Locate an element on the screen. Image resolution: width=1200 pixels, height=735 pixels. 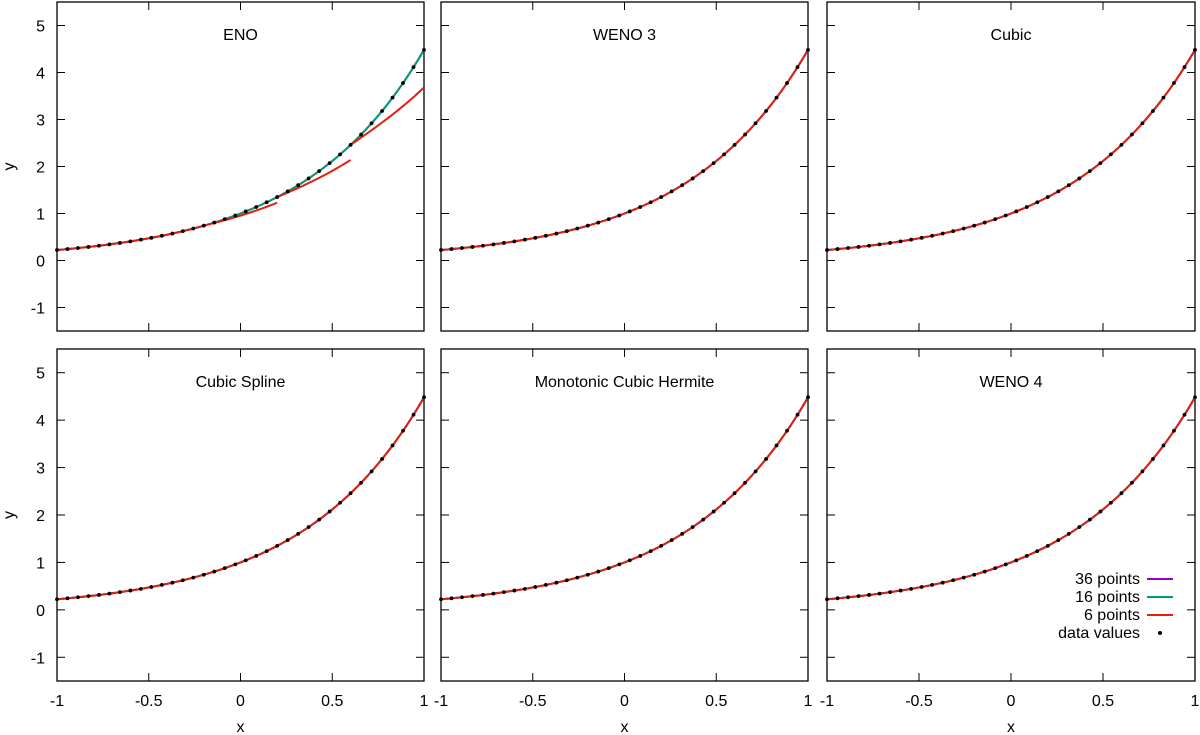
y-tick-label: 3 is located at coordinates (40, 121).